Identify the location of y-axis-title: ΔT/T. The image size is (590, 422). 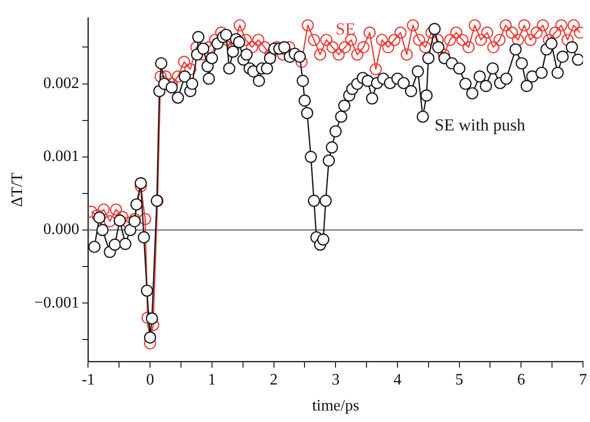
(17, 189).